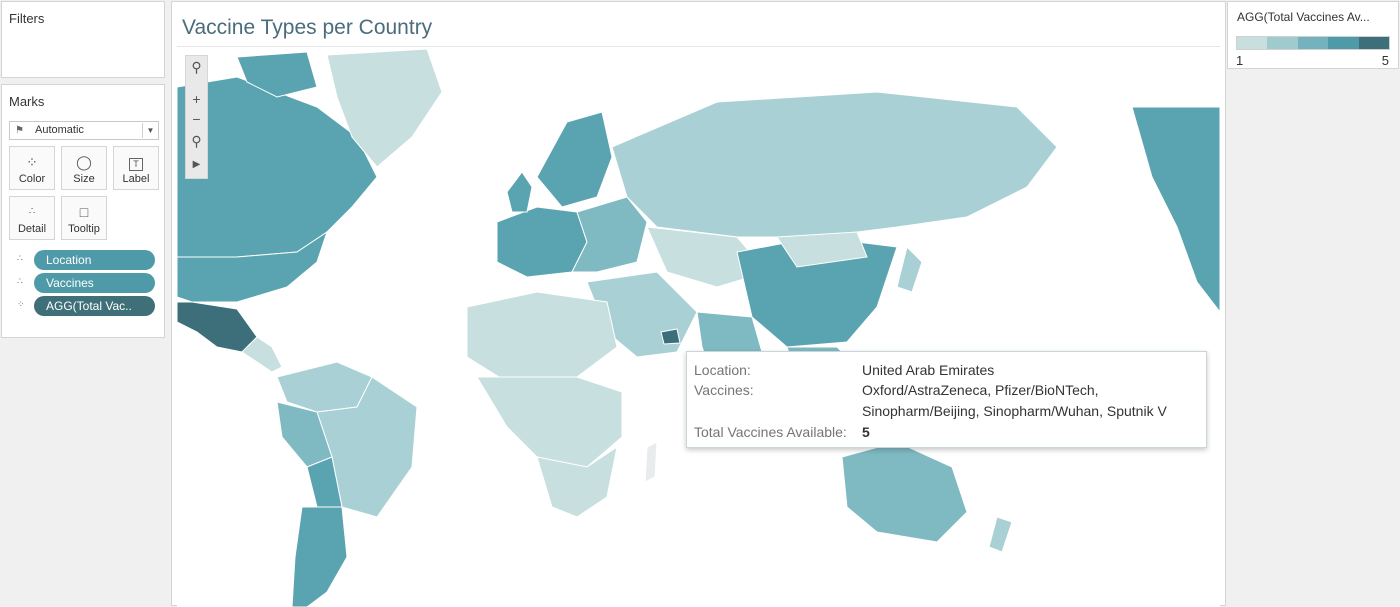  Describe the element at coordinates (1000, 534) in the screenshot. I see `region-new-zealand` at that location.